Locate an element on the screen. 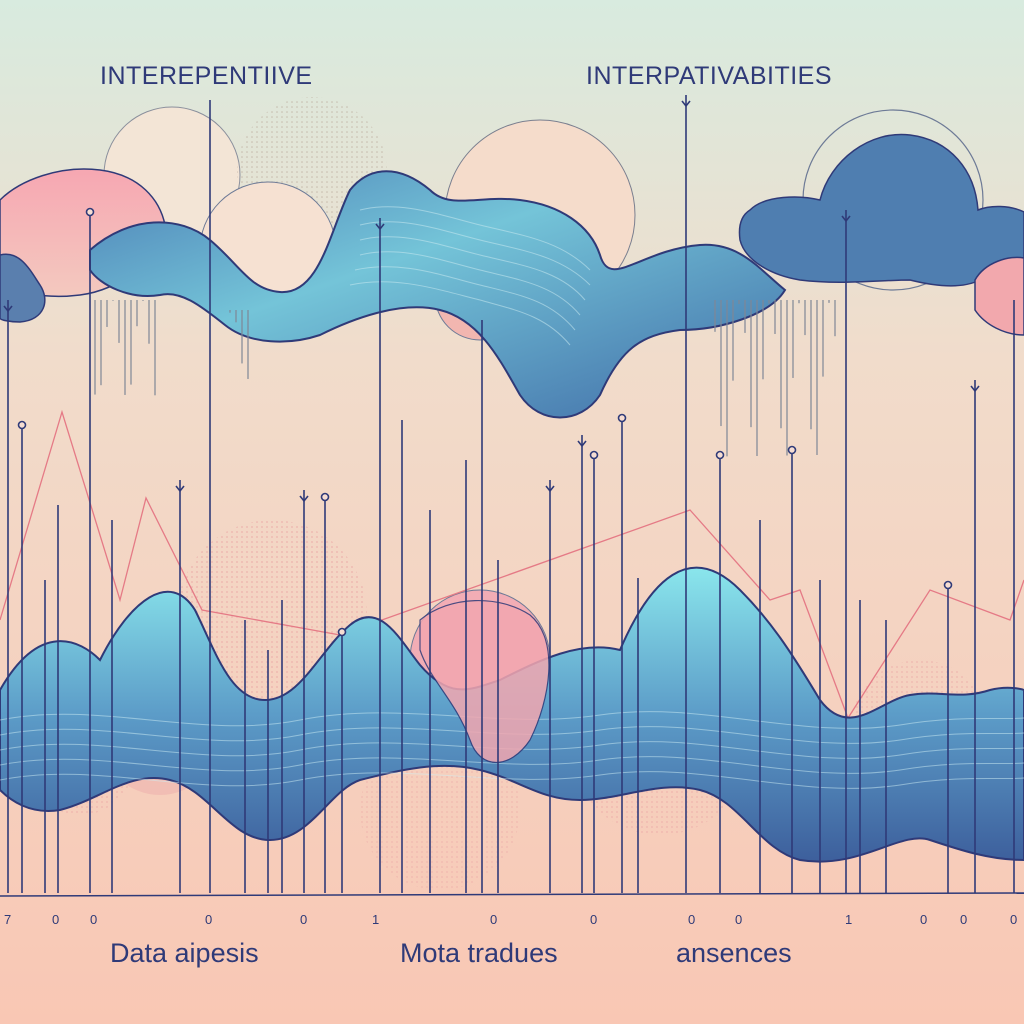 The height and width of the screenshot is (1024, 1024). axis-tick-label: 7 is located at coordinates (8, 919).